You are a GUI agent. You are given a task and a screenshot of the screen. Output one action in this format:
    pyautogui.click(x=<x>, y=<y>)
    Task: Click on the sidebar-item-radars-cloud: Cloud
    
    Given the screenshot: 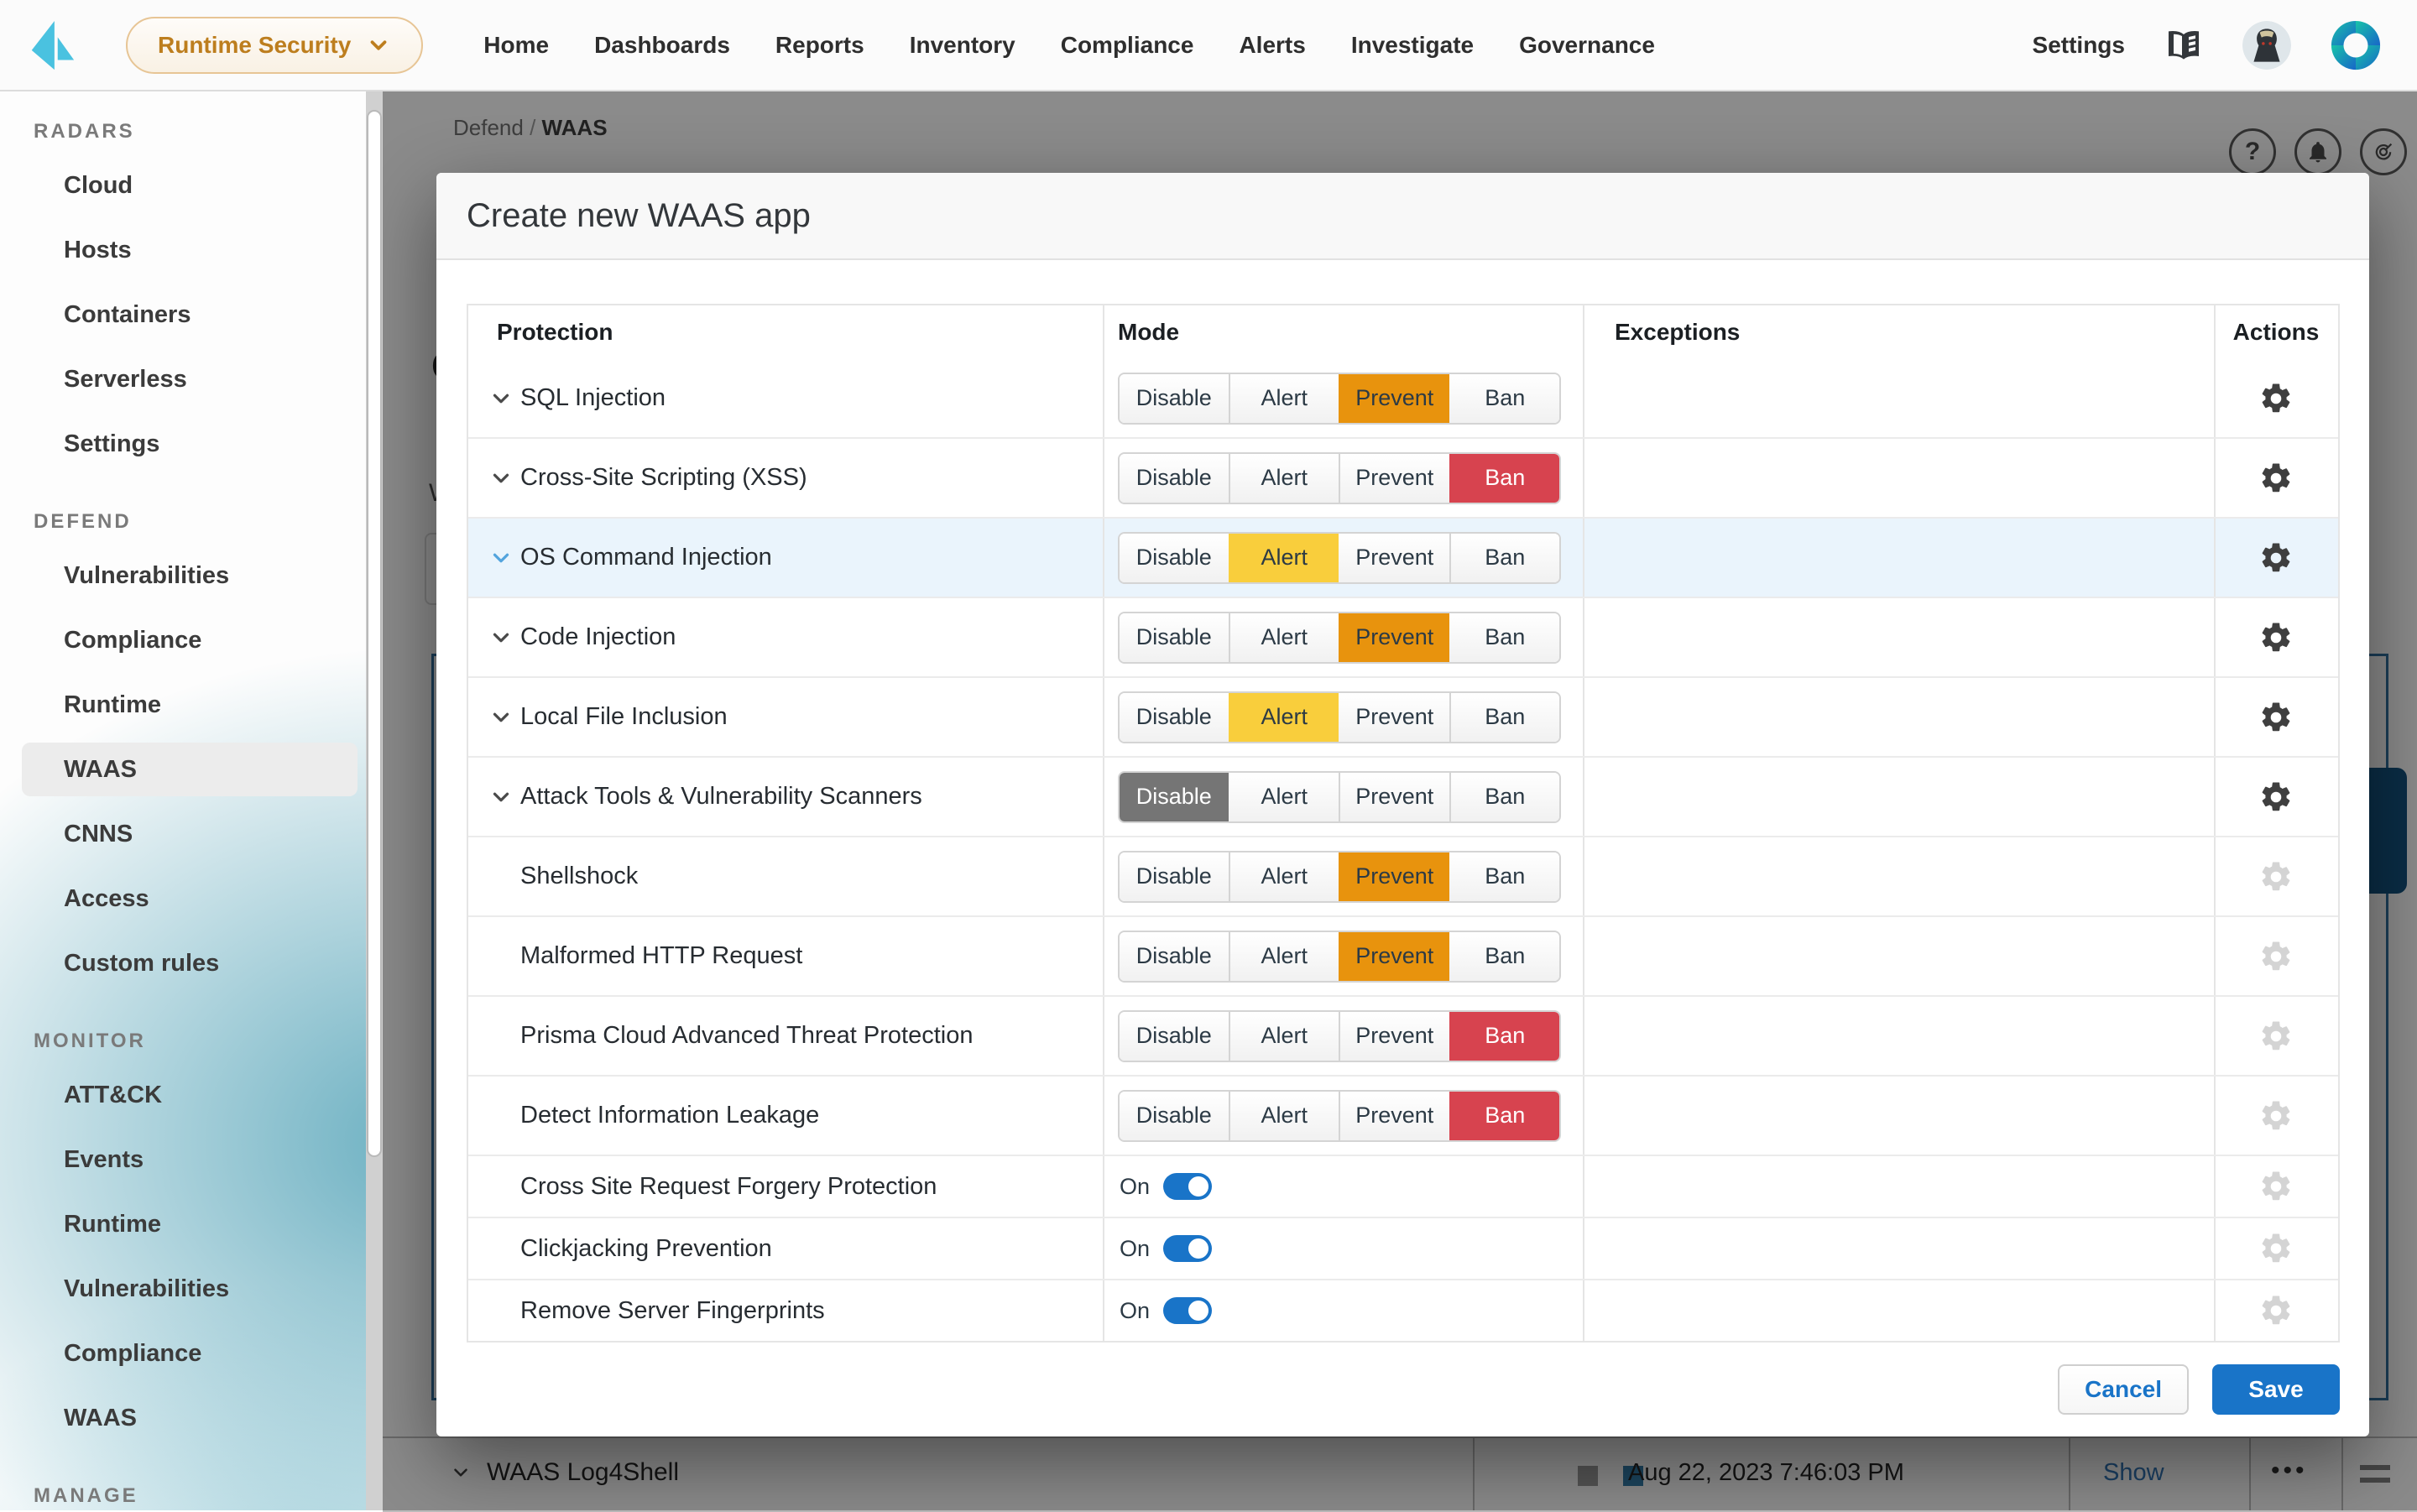 What is the action you would take?
    pyautogui.click(x=98, y=186)
    